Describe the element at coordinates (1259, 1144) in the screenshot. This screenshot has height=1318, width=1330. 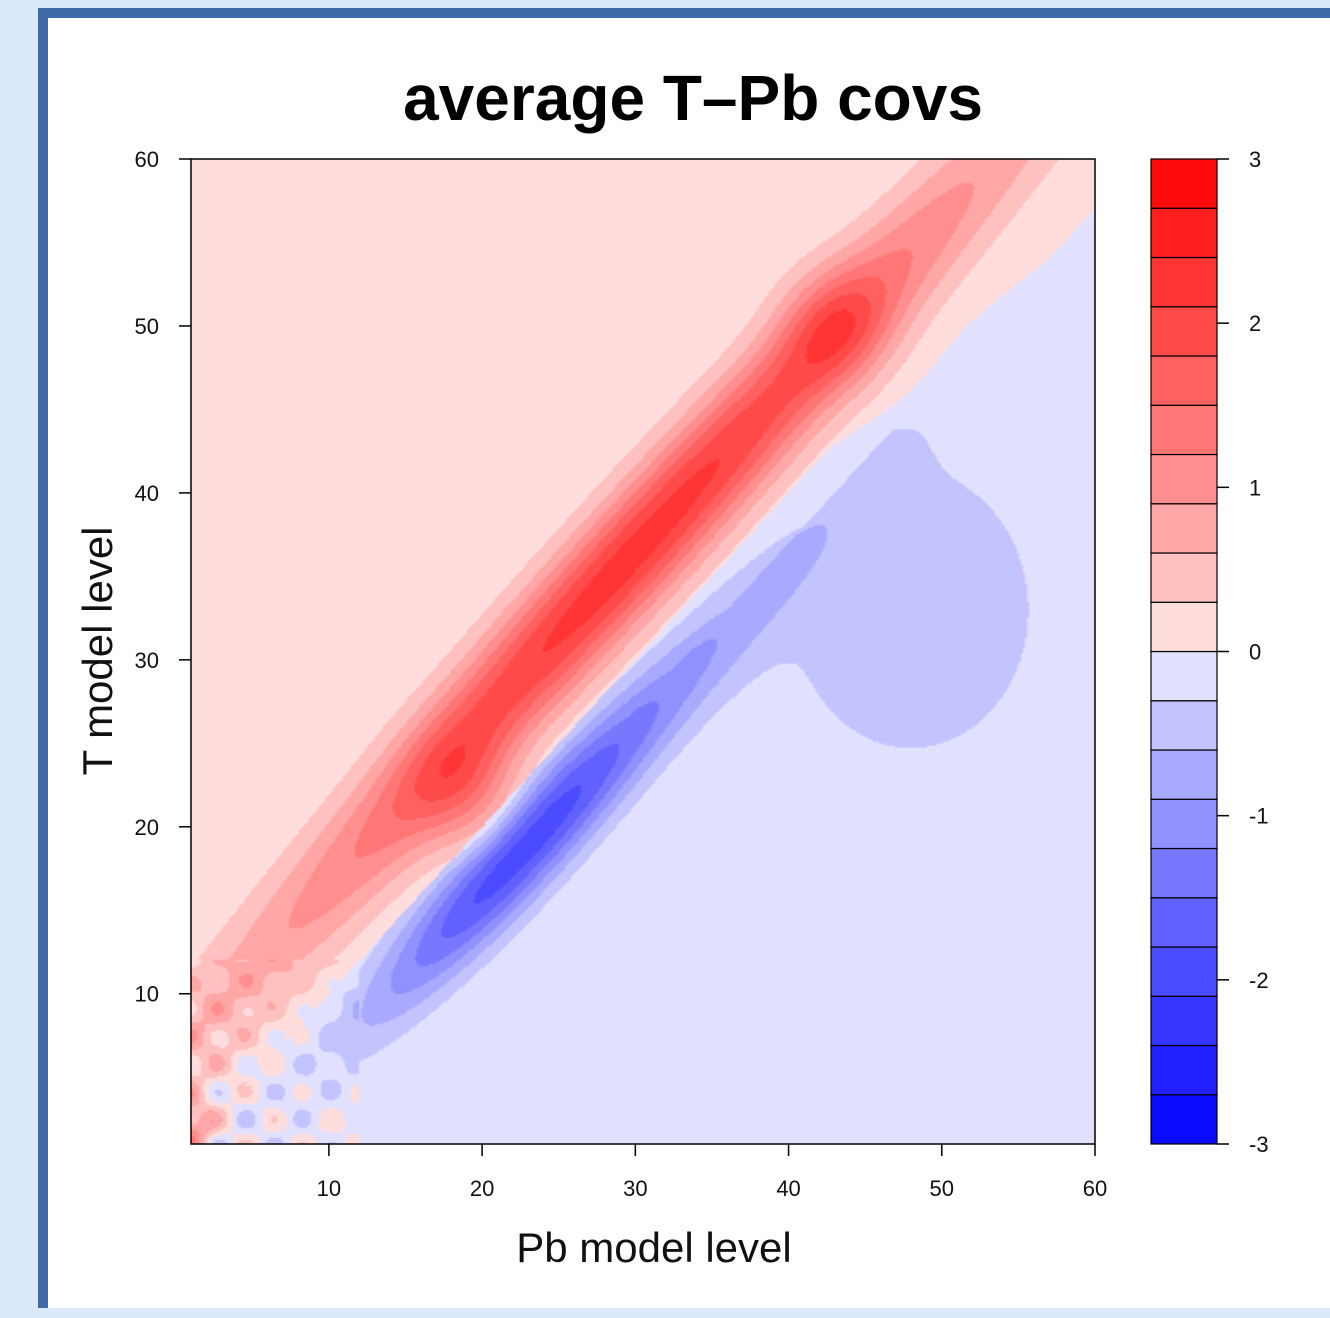
I see `colorbar-tick-label: -3` at that location.